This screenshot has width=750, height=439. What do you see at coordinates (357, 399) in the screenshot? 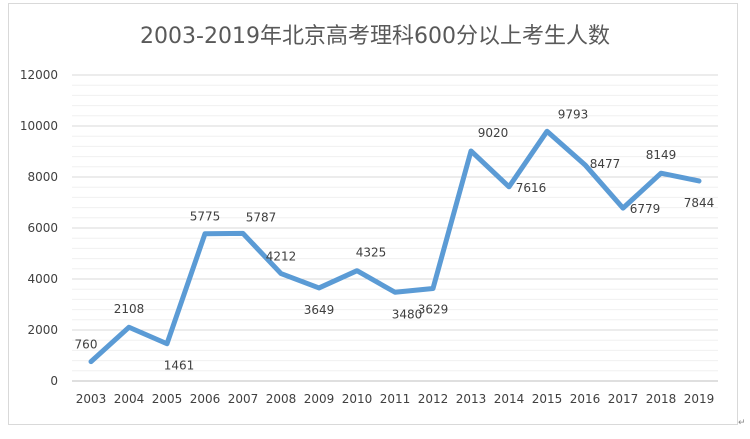
I see `x-tick-label: 2010` at bounding box center [357, 399].